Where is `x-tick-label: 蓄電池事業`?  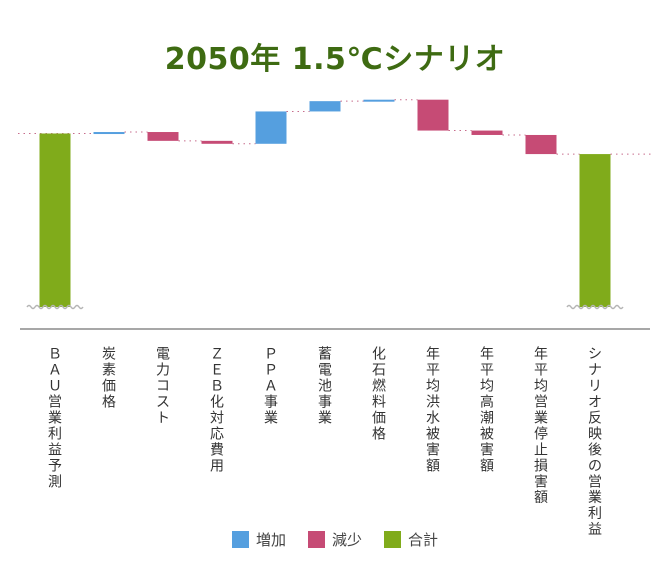 x-tick-label: 蓄電池事業 is located at coordinates (325, 387).